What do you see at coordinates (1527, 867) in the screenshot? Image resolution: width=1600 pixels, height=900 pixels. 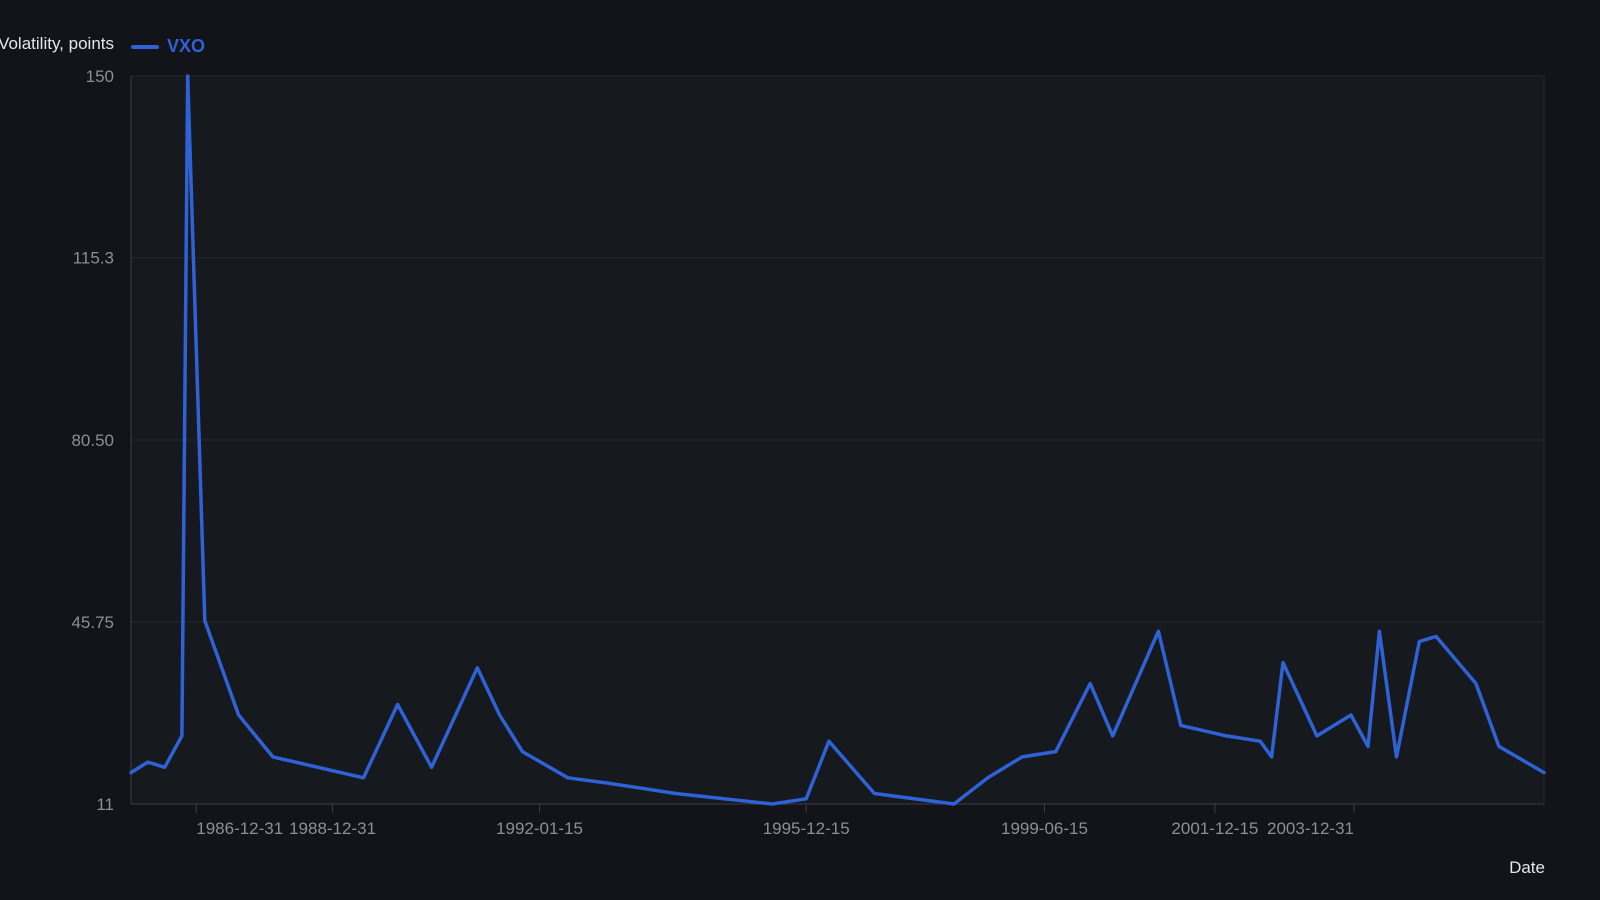 I see `x-axis-title: Date` at bounding box center [1527, 867].